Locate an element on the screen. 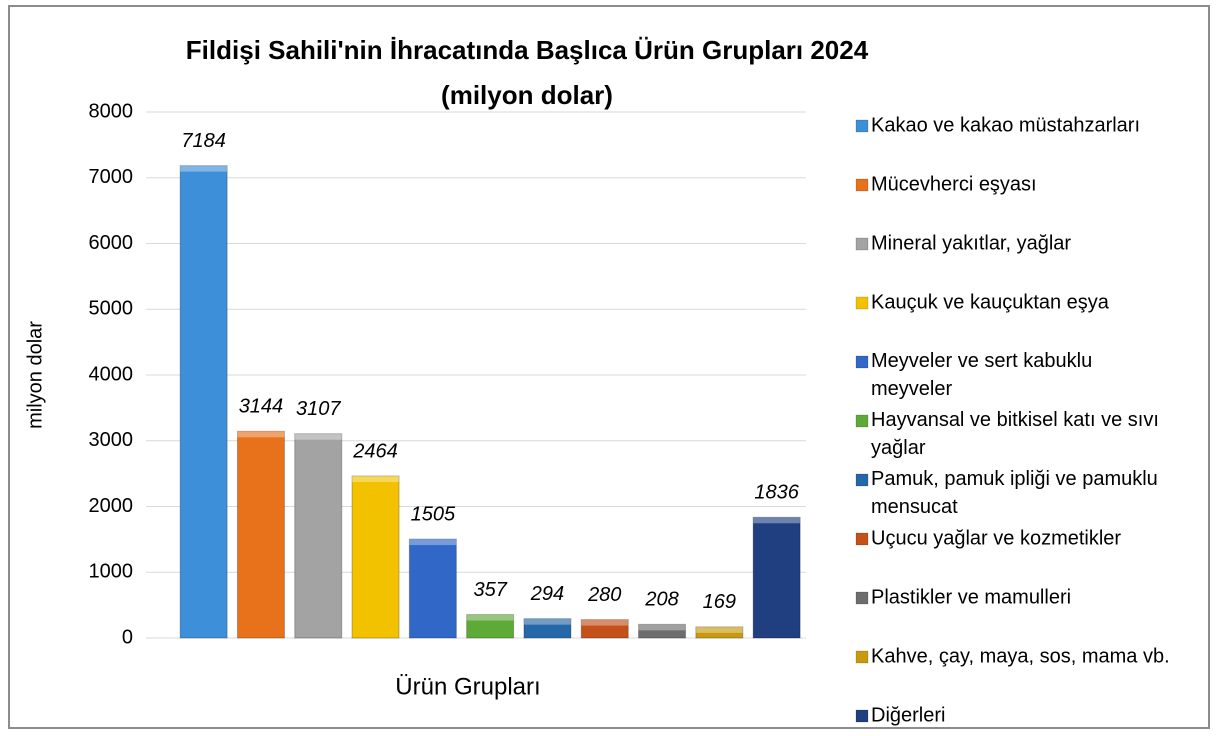 The image size is (1219, 736). data-label: 1505 is located at coordinates (433, 514).